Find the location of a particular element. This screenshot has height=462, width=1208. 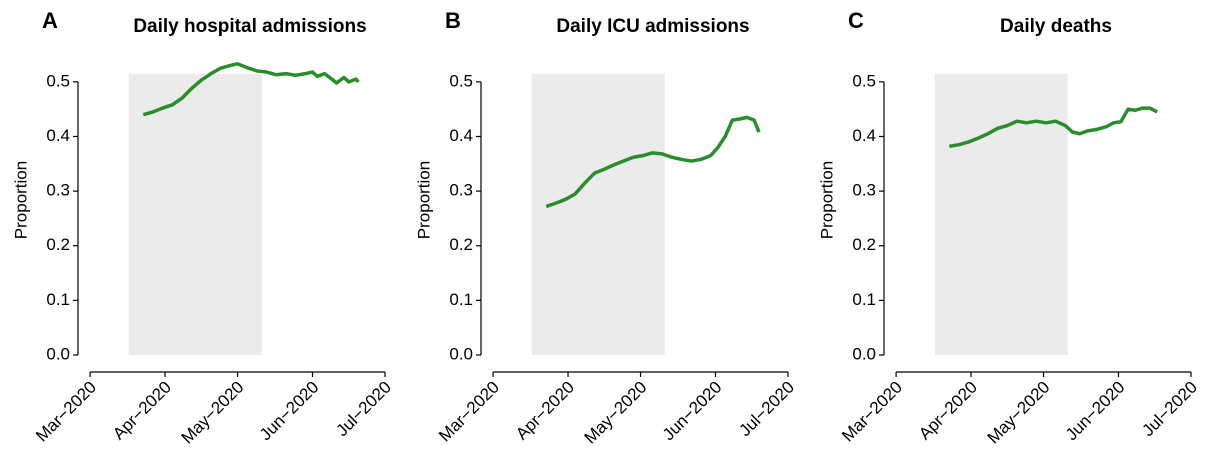

chart-title: Daily deaths is located at coordinates (1056, 26).